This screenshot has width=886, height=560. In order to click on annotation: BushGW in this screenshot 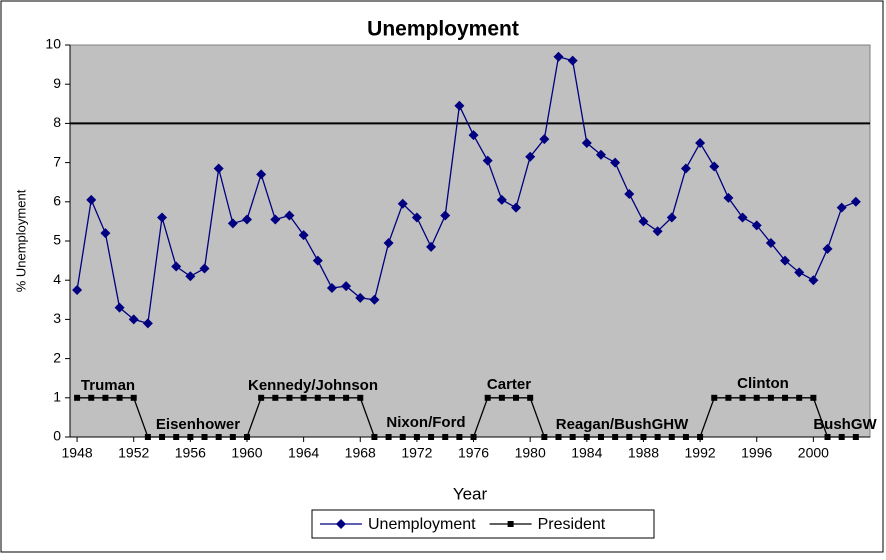, I will do `click(845, 424)`.